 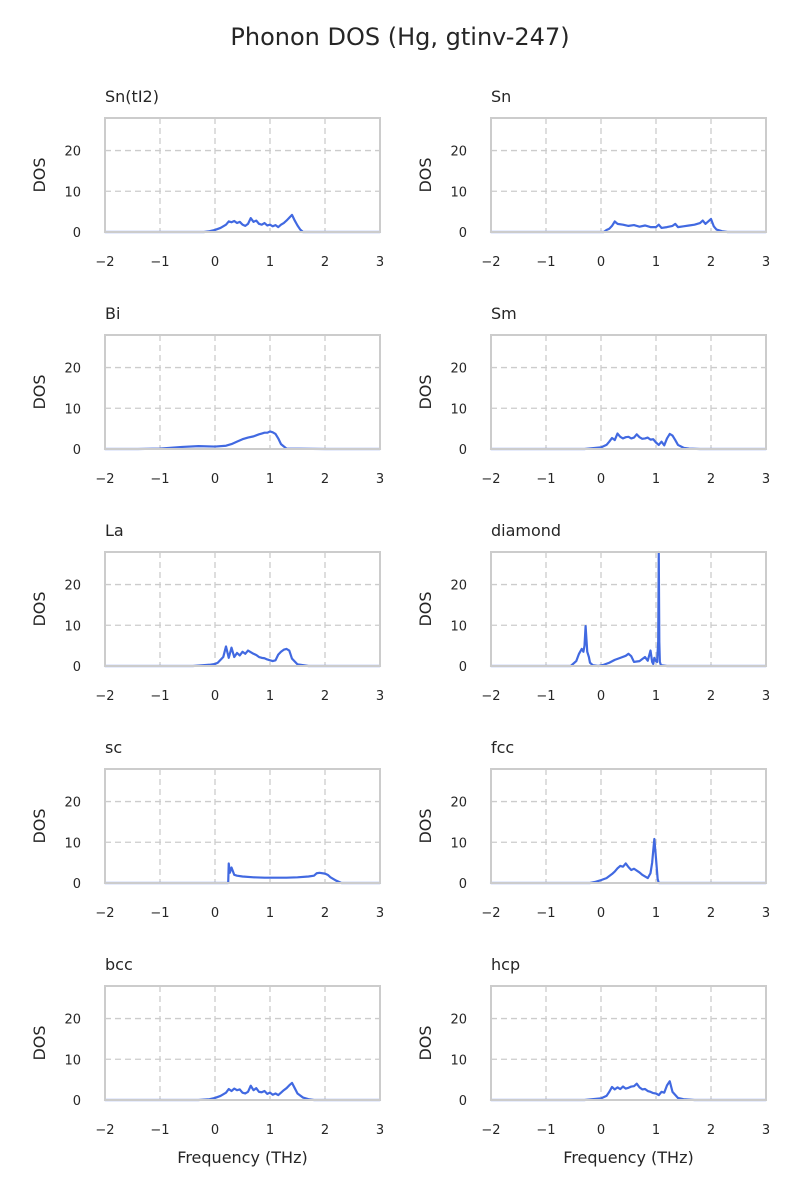 What do you see at coordinates (207, 829) in the screenshot?
I see `panel-6: sc −2 −1 0 1 2 3 0 10 20 DOS` at bounding box center [207, 829].